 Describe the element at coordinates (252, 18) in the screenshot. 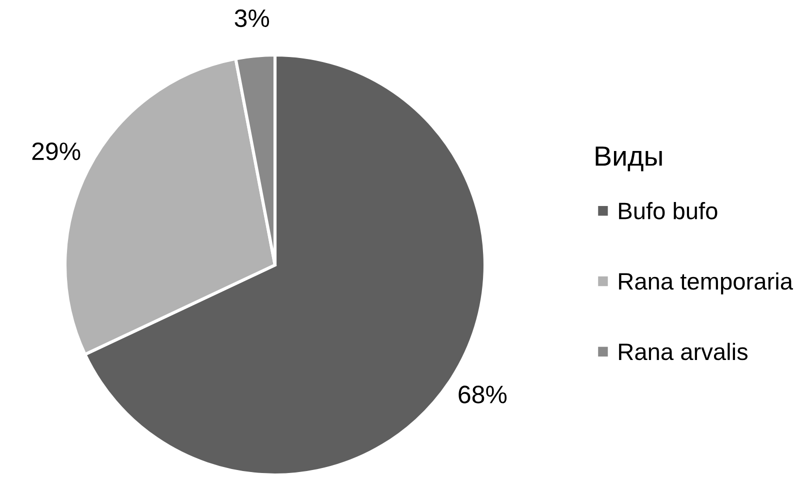

I see `data-label: 3%` at that location.